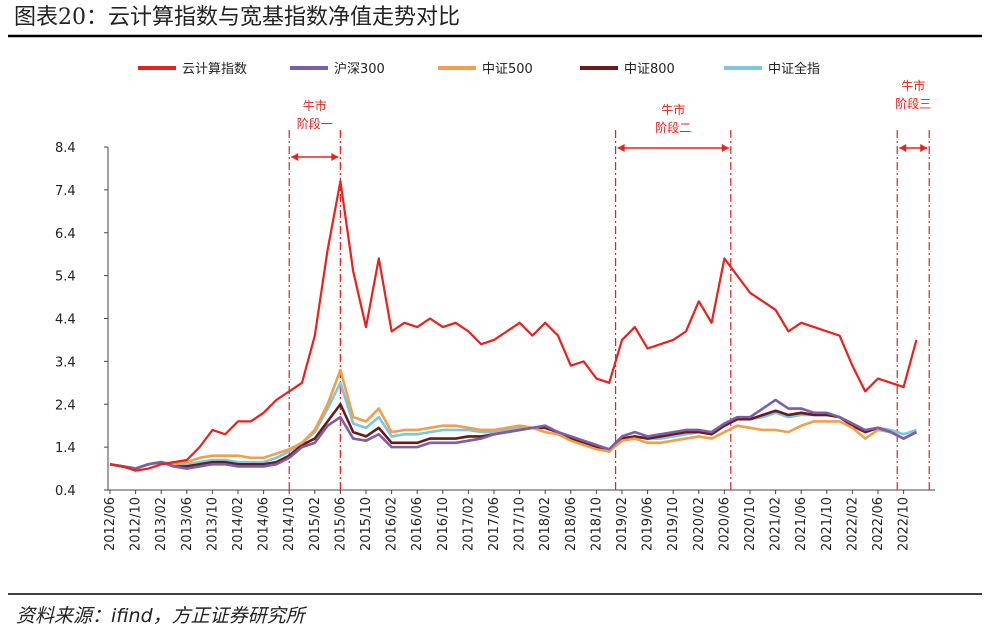 This screenshot has width=988, height=639. I want to click on x-tick-label: 2019/10, so click(673, 524).